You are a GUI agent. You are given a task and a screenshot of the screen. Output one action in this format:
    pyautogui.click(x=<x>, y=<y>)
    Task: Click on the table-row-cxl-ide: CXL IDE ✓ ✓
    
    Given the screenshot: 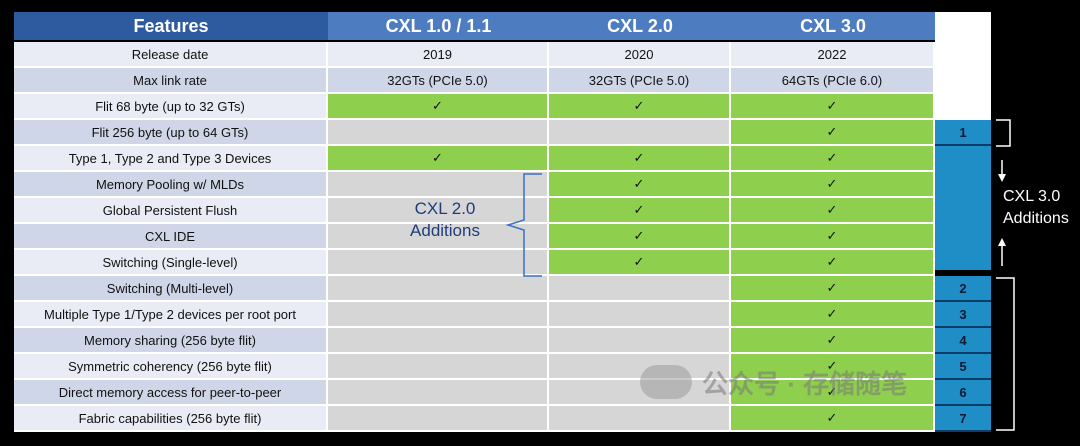 What is the action you would take?
    pyautogui.click(x=474, y=237)
    